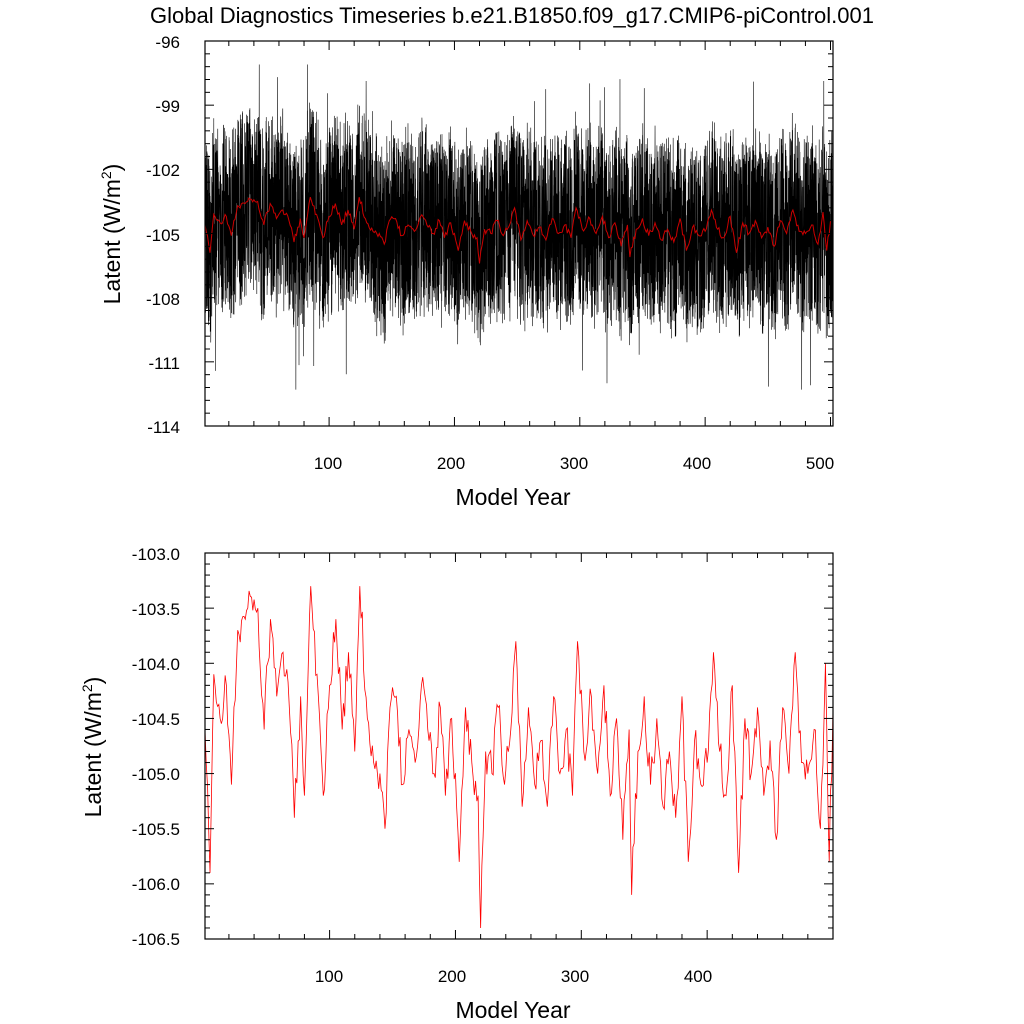 The height and width of the screenshot is (1024, 1024). Describe the element at coordinates (328, 463) in the screenshot. I see `top-x-tick-label: 100` at that location.